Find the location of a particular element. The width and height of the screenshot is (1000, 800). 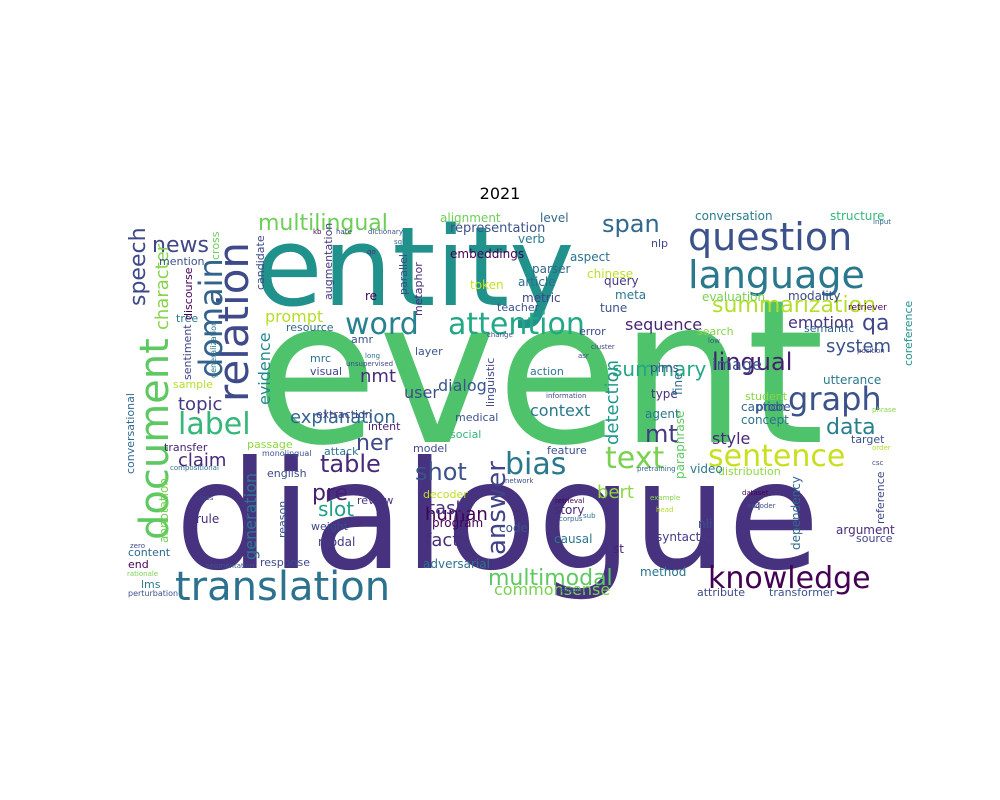

word-alignment: alignment is located at coordinates (470, 218).